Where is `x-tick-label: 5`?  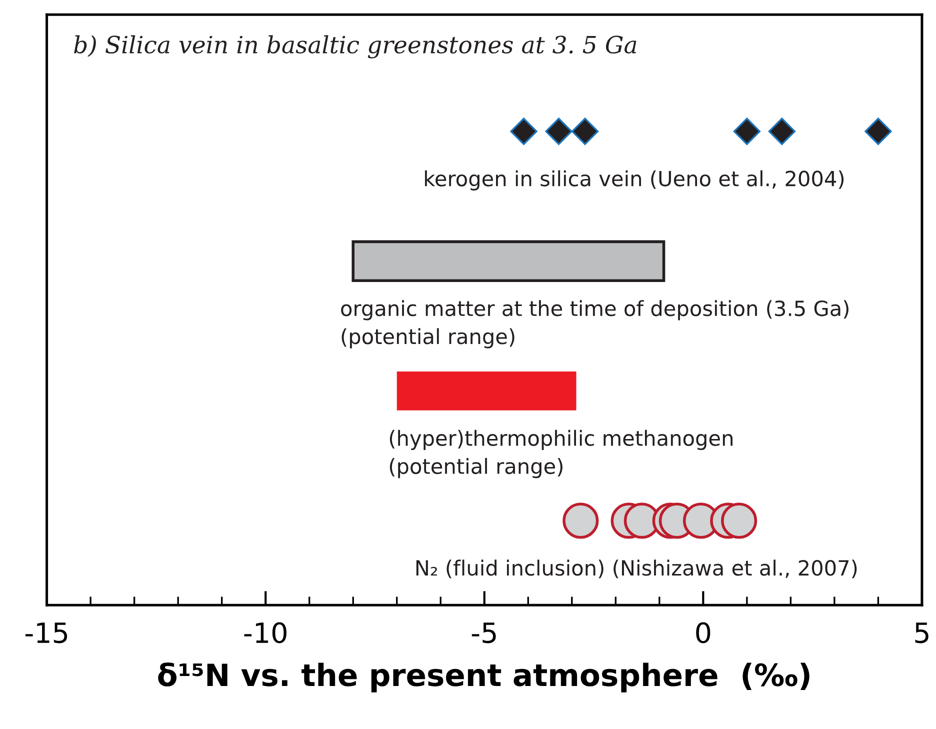
x-tick-label: 5 is located at coordinates (921, 633).